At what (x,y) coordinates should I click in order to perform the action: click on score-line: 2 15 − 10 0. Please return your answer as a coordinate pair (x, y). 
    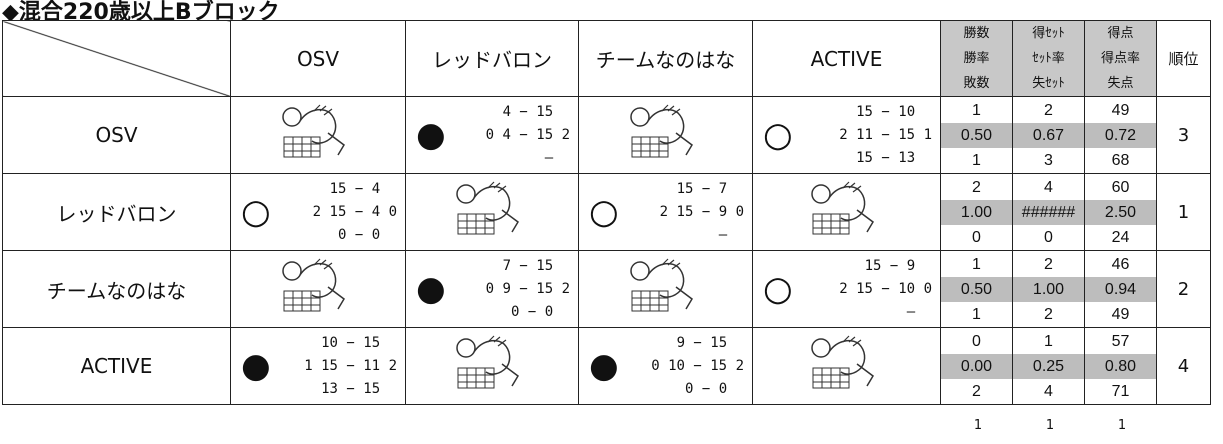
    Looking at the image, I should click on (885, 289).